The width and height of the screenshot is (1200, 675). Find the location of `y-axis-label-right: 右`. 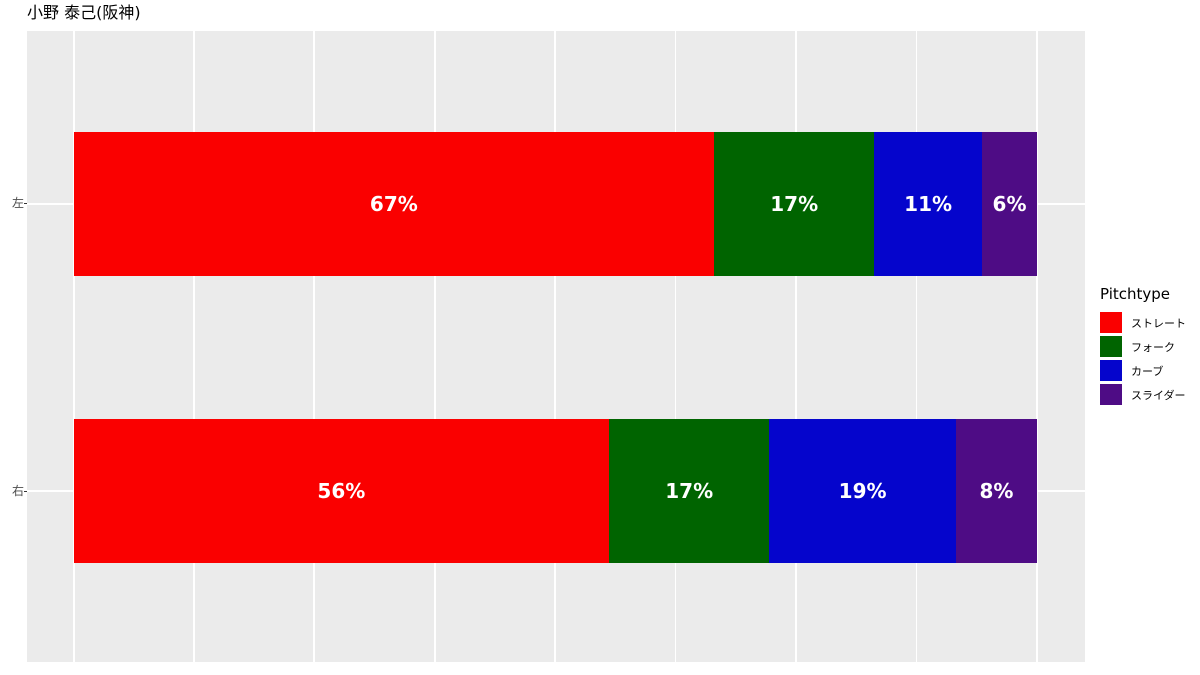

y-axis-label-right: 右 is located at coordinates (17, 491).